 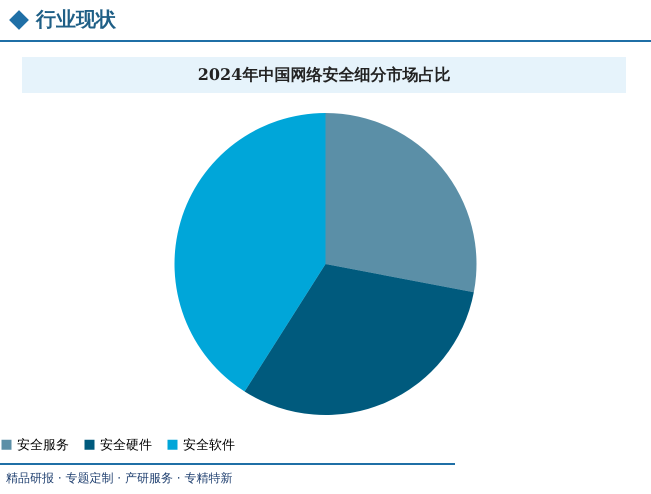 I want to click on chart-title: 2024年中国网络安全细分市场占比, so click(x=324, y=75).